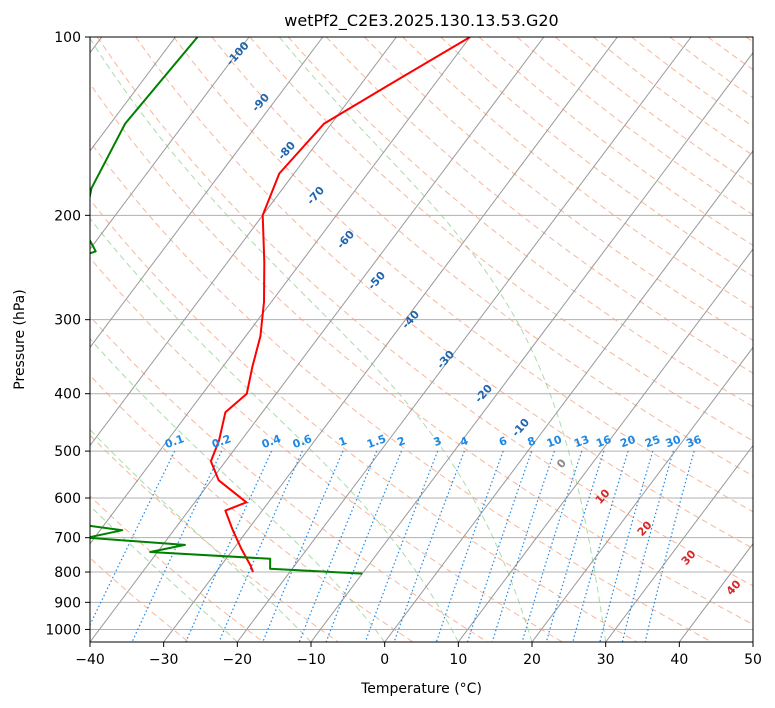  I want to click on x-tick-label: 0, so click(384, 660).